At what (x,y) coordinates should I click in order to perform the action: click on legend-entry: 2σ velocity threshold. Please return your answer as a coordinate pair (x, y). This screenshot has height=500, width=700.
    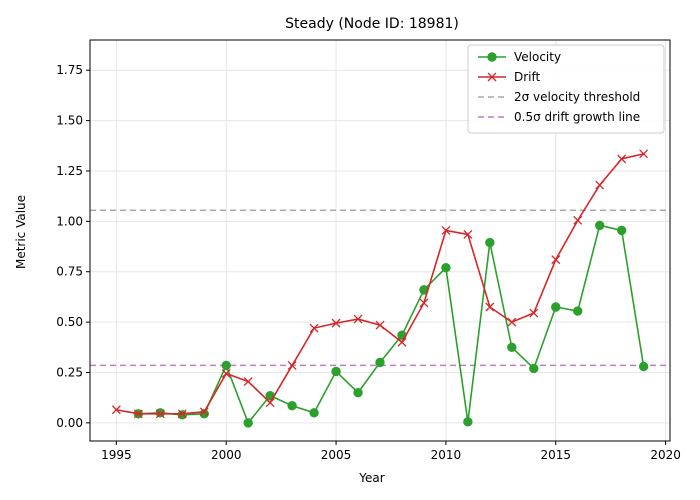
    Looking at the image, I should click on (559, 97).